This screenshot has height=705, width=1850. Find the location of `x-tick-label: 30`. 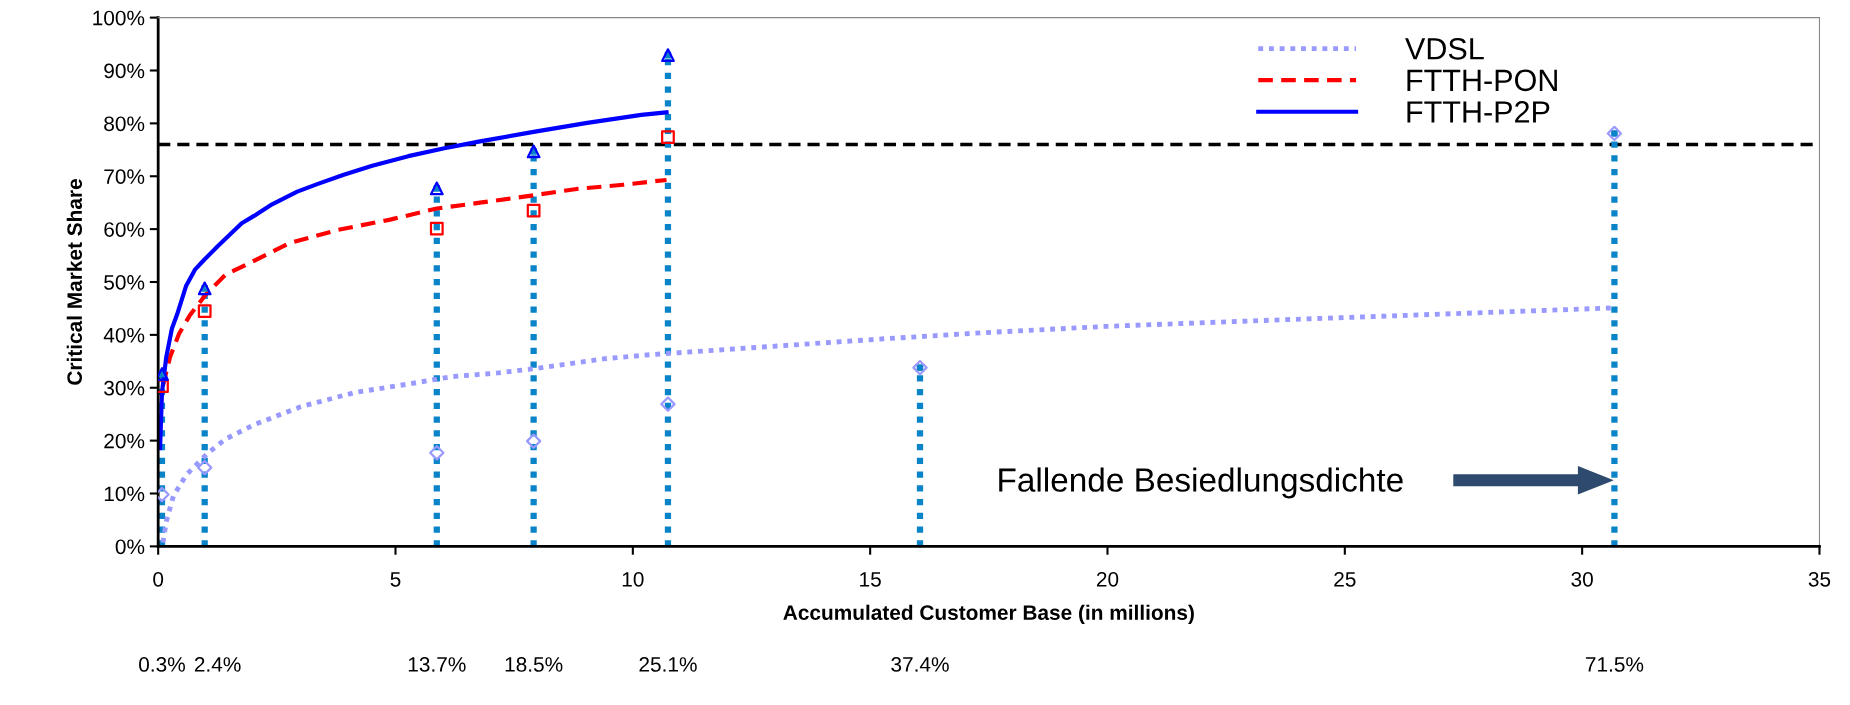

x-tick-label: 30 is located at coordinates (1582, 579).